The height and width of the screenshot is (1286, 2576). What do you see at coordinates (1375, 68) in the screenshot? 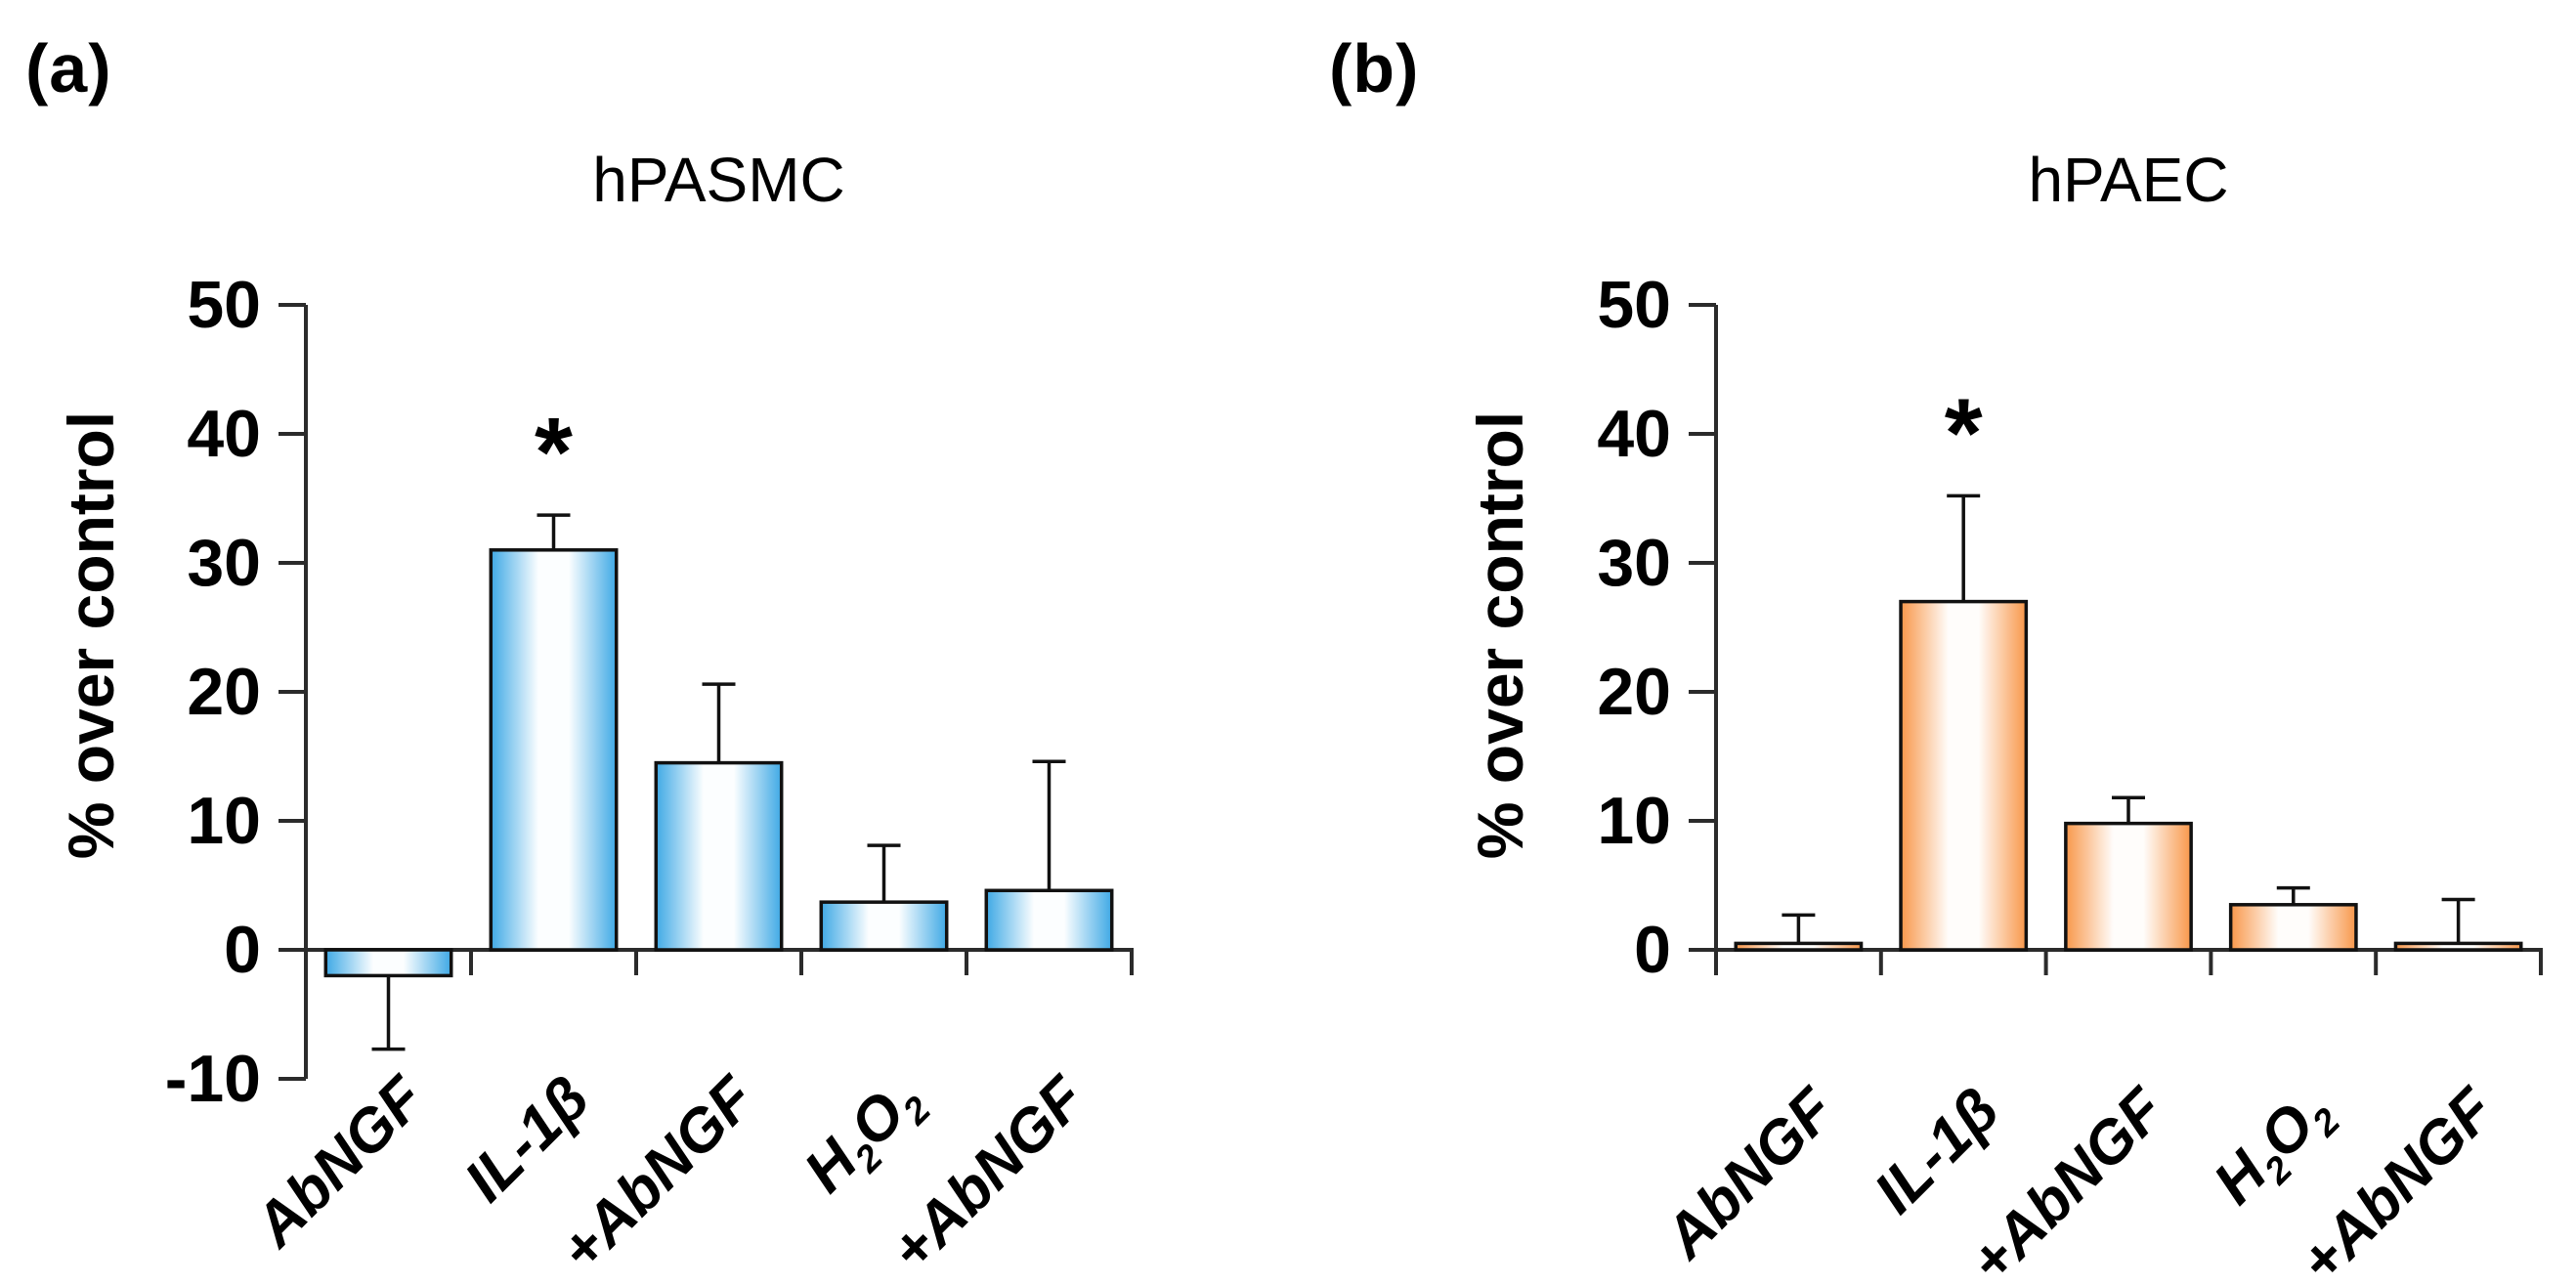
I see `panel-b-label: (b)` at bounding box center [1375, 68].